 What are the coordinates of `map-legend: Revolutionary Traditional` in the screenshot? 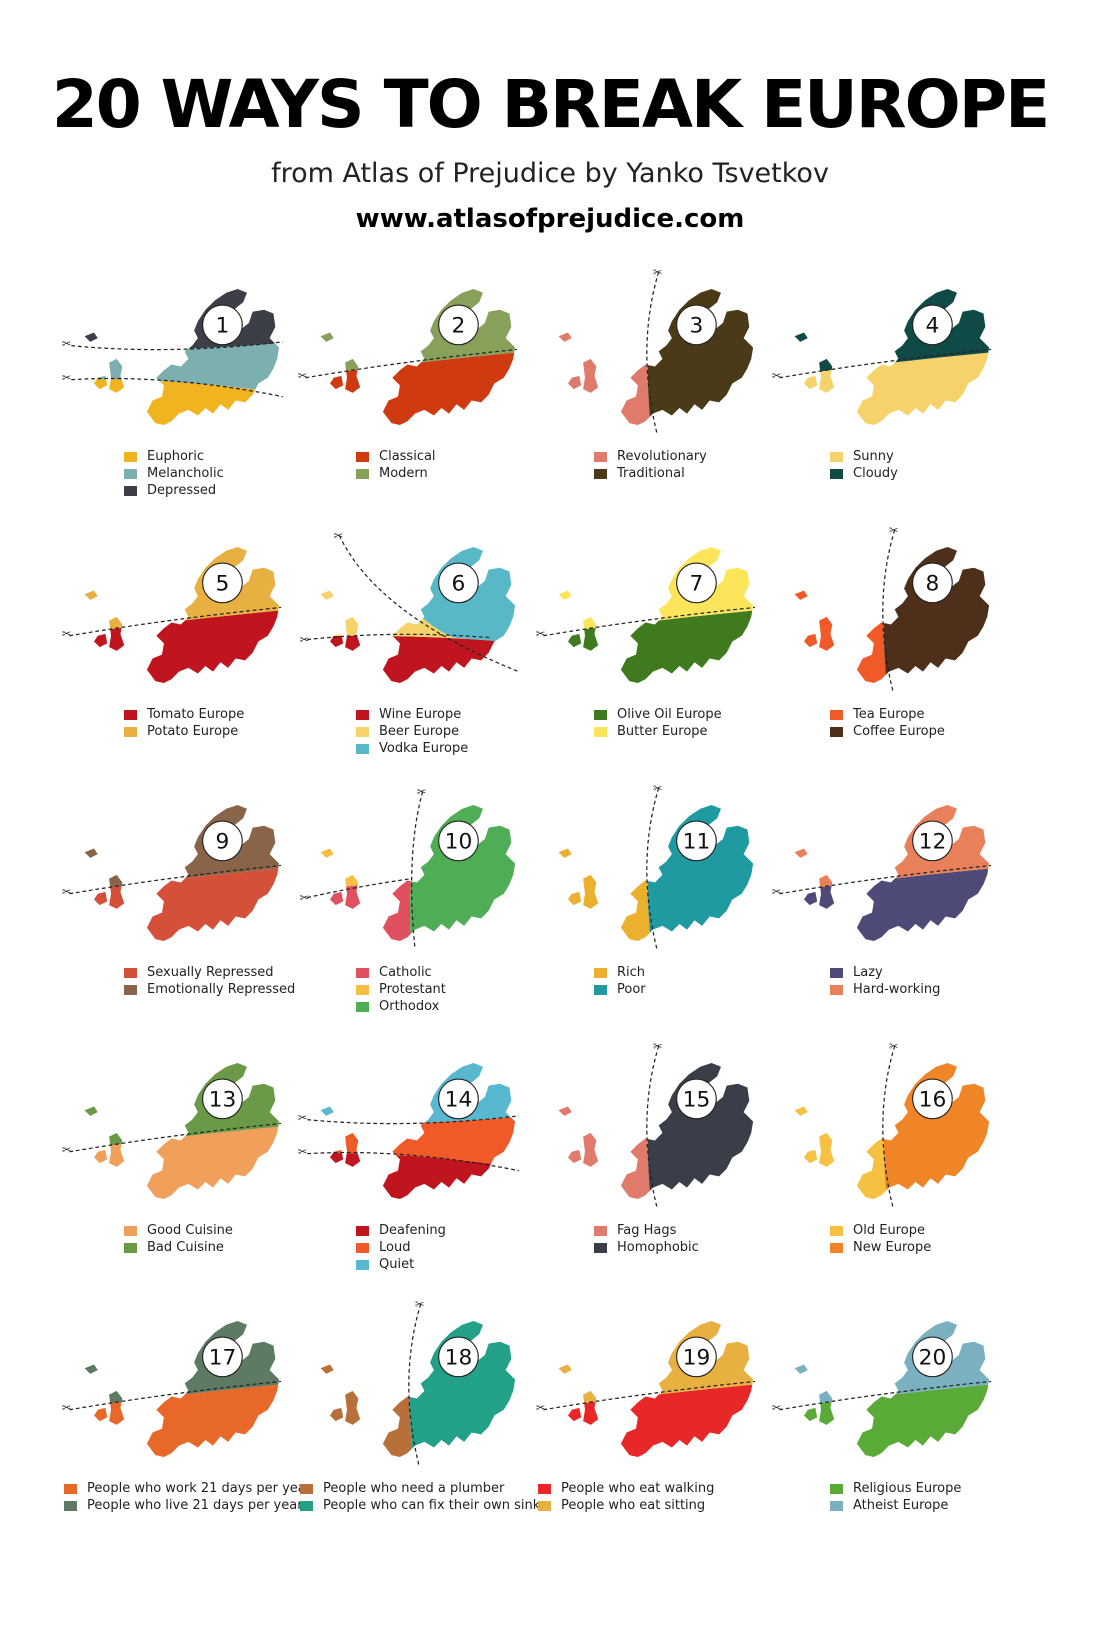 It's located at (719, 465).